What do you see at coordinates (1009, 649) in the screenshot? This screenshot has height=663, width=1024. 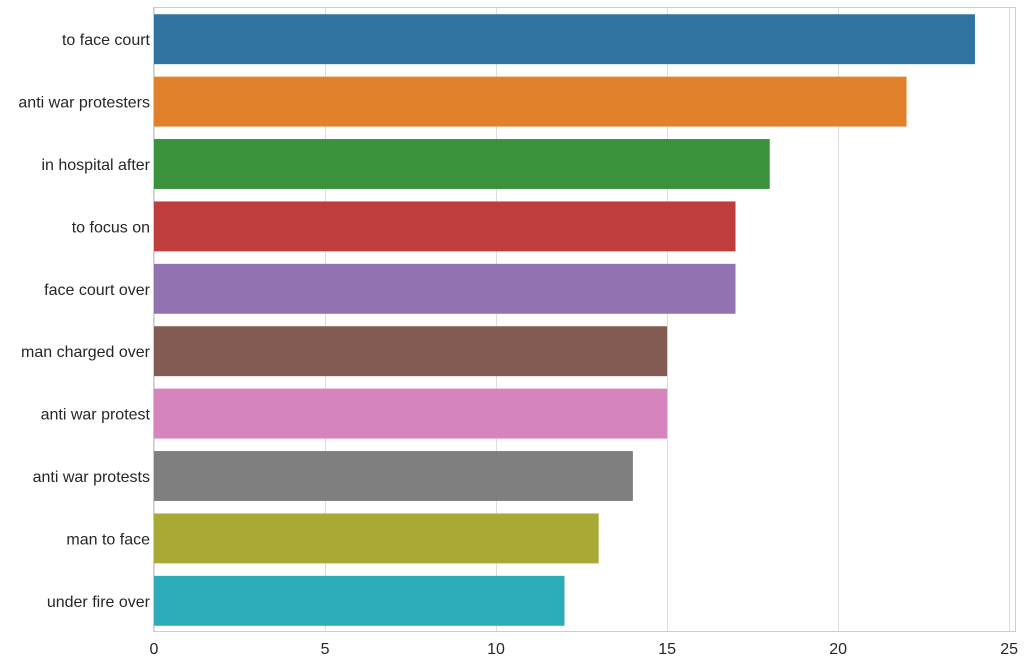 I see `x-tick-label: 25` at bounding box center [1009, 649].